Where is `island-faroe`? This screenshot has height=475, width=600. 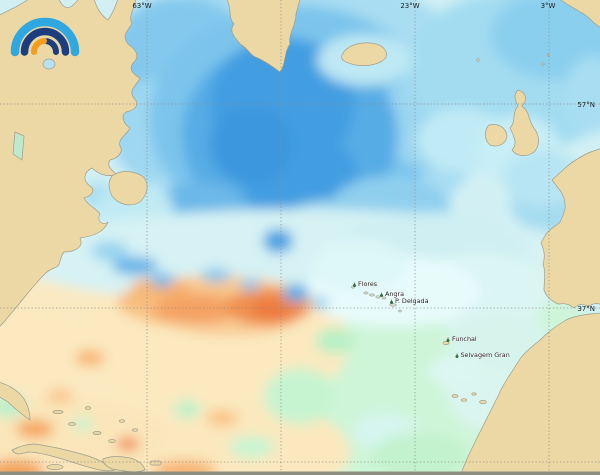
island-faroe is located at coordinates (478, 60).